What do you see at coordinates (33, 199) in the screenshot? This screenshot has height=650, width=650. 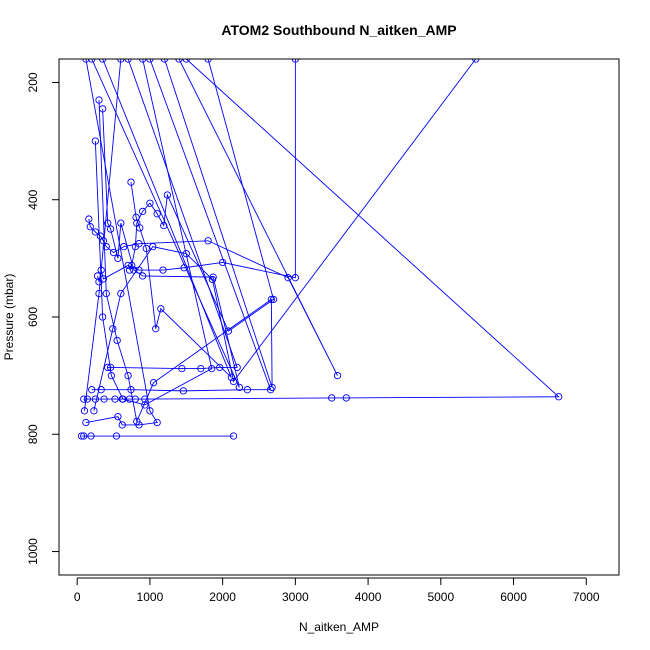 I see `y-tick-label: 400` at bounding box center [33, 199].